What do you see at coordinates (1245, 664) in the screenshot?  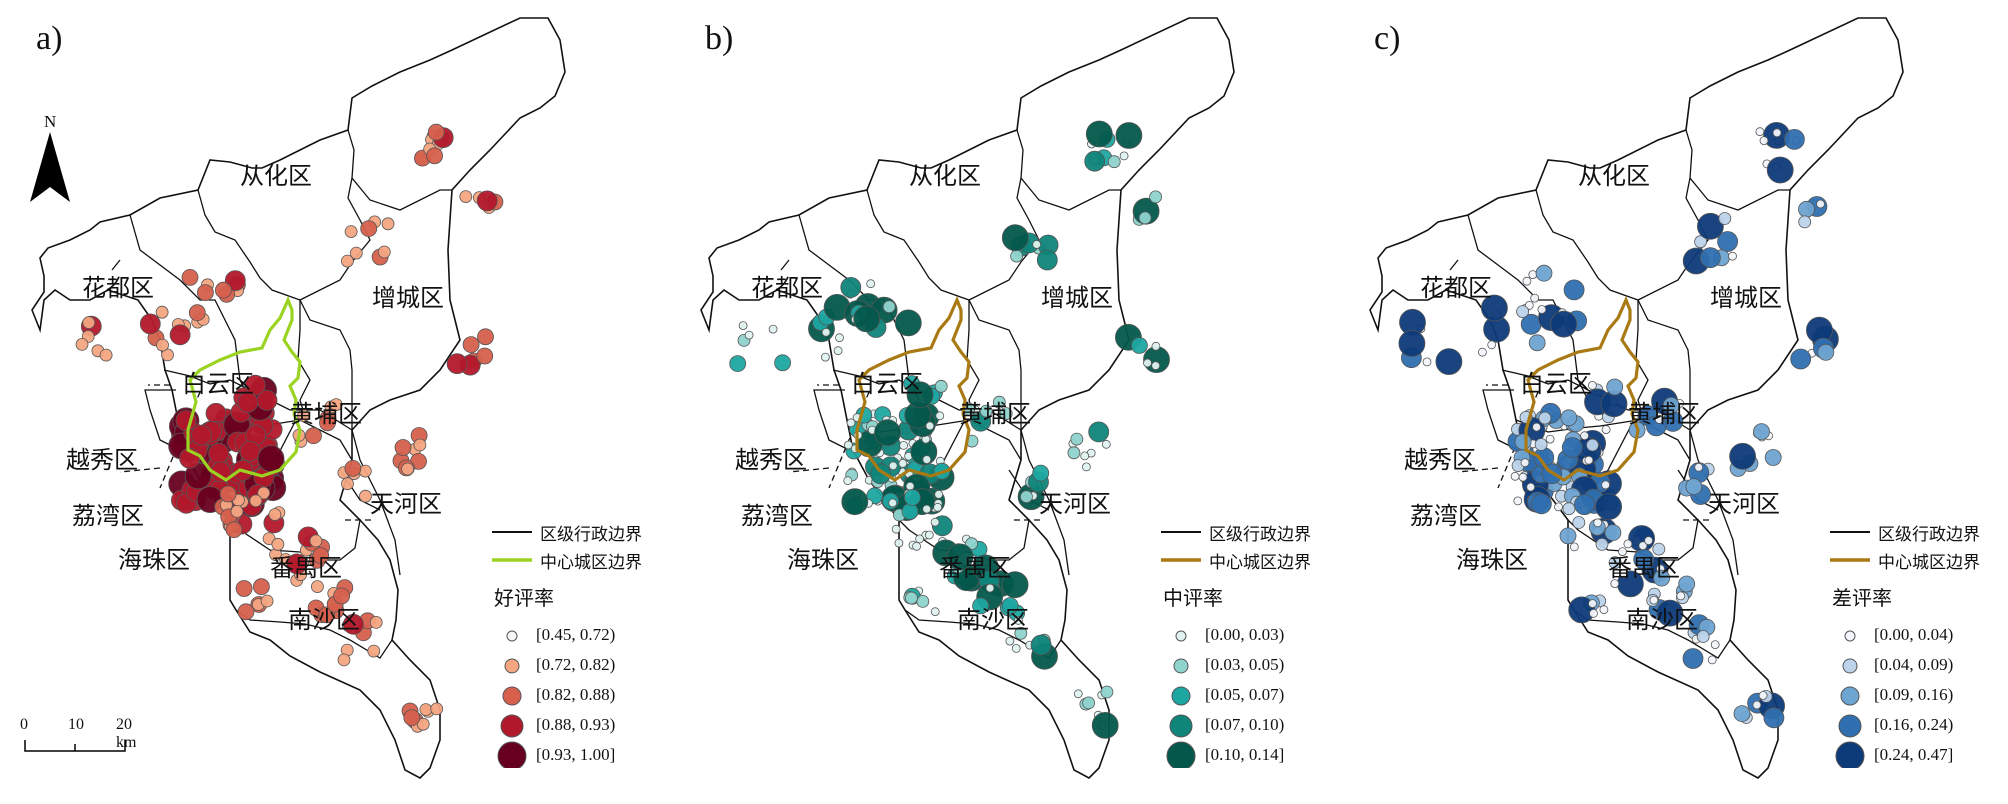 I see `legend-class-label: [0.03, 0.05)` at bounding box center [1245, 664].